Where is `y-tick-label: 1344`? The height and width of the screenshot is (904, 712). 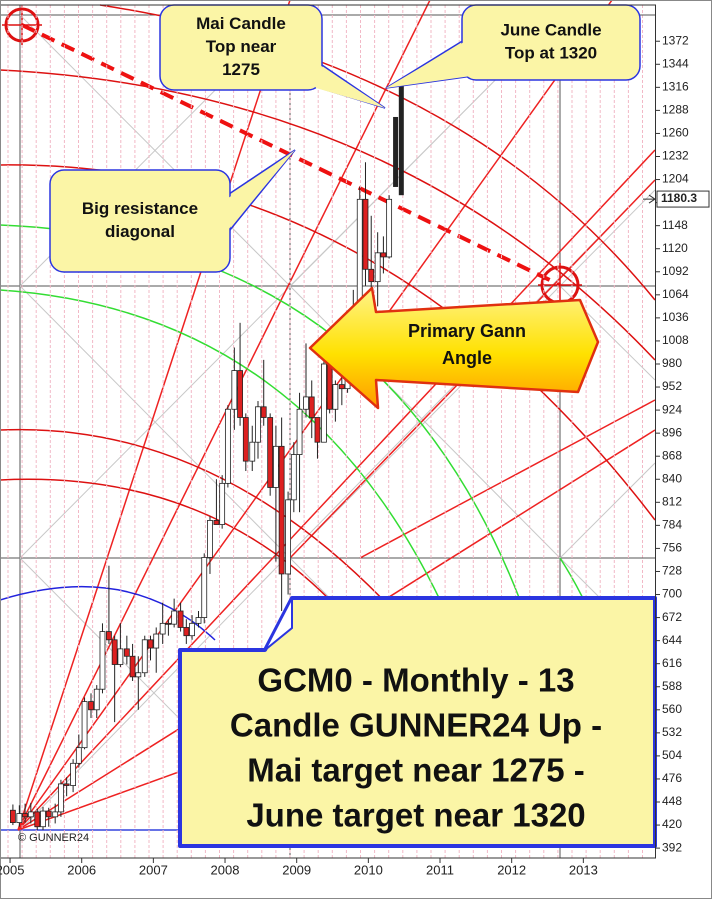
y-tick-label: 1344 is located at coordinates (675, 63).